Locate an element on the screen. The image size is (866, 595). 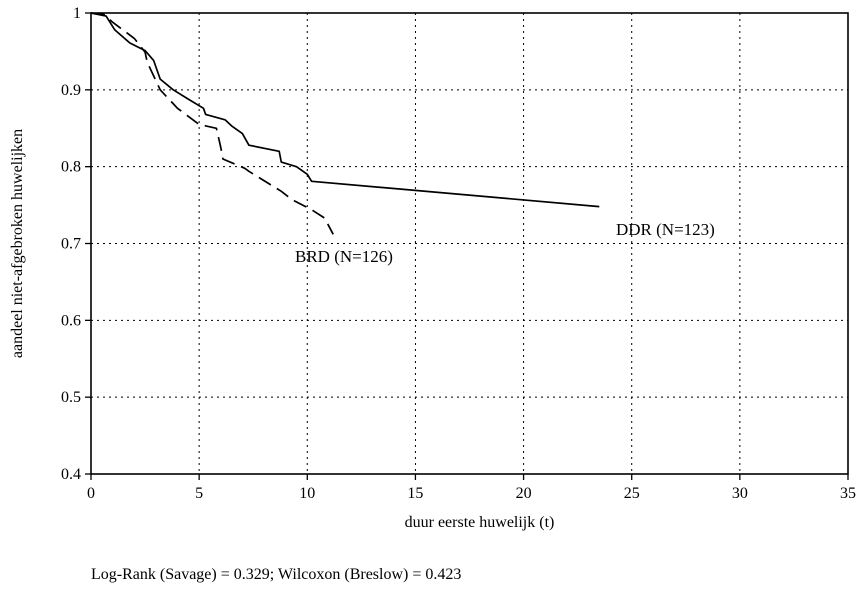
y-axis-title: aandeel niet-afgebroken huwelijken is located at coordinates (17, 243).